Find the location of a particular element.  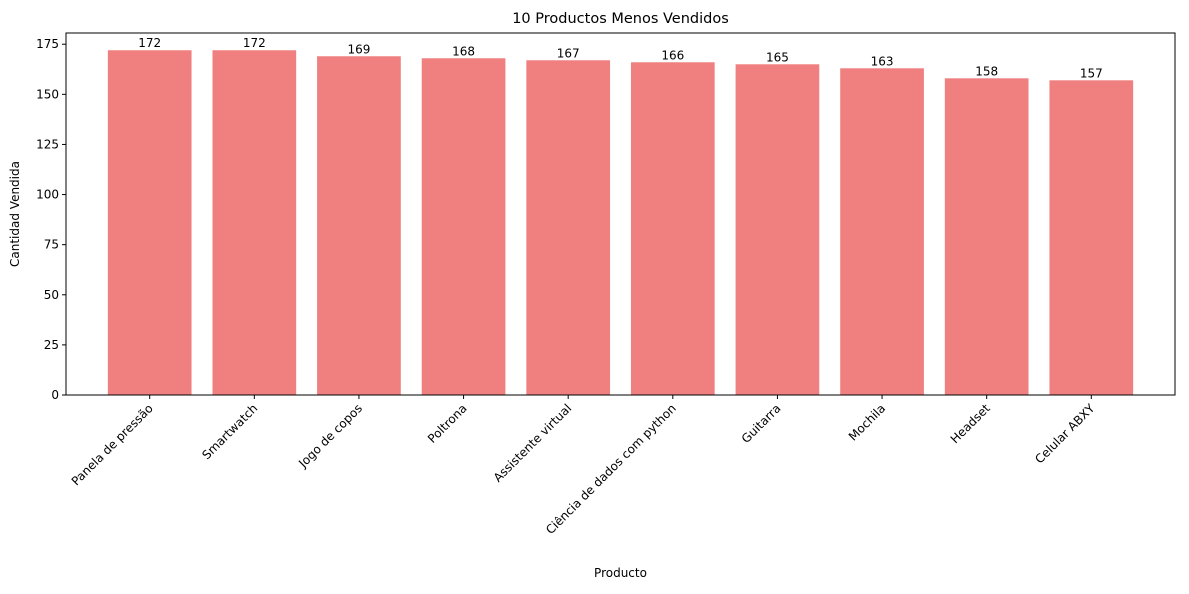

x-tick-label: Smartwatch is located at coordinates (229, 431).